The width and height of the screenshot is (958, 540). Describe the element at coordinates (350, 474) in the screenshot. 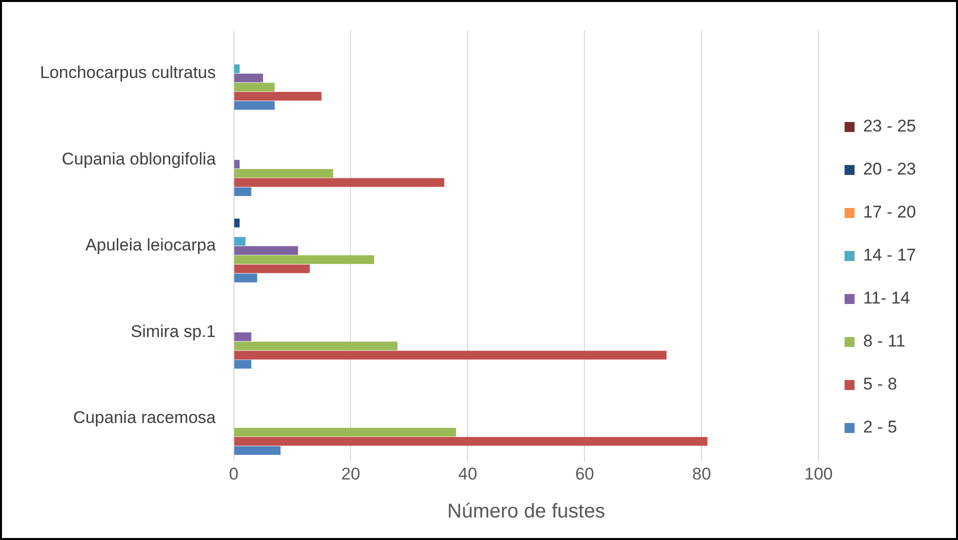

I see `x-tick-label: 20` at that location.